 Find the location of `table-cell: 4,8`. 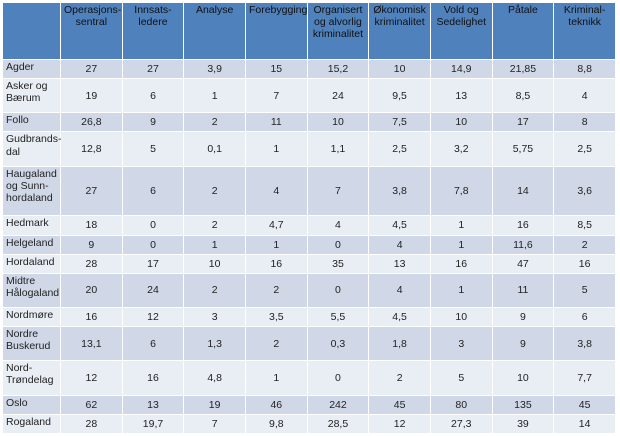

table-cell: 4,8 is located at coordinates (214, 378).